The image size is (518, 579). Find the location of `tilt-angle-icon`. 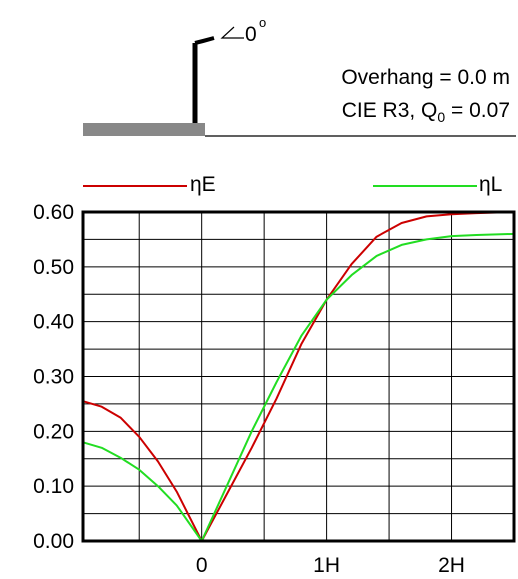

tilt-angle-icon is located at coordinates (232, 32).